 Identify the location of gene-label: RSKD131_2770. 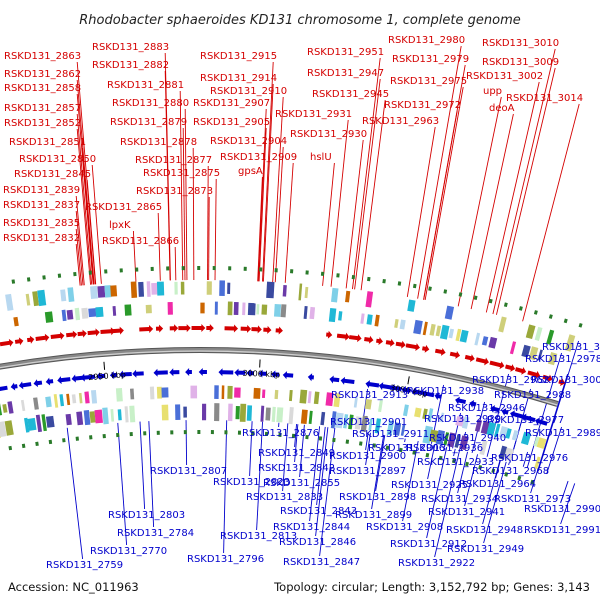
(128, 551).